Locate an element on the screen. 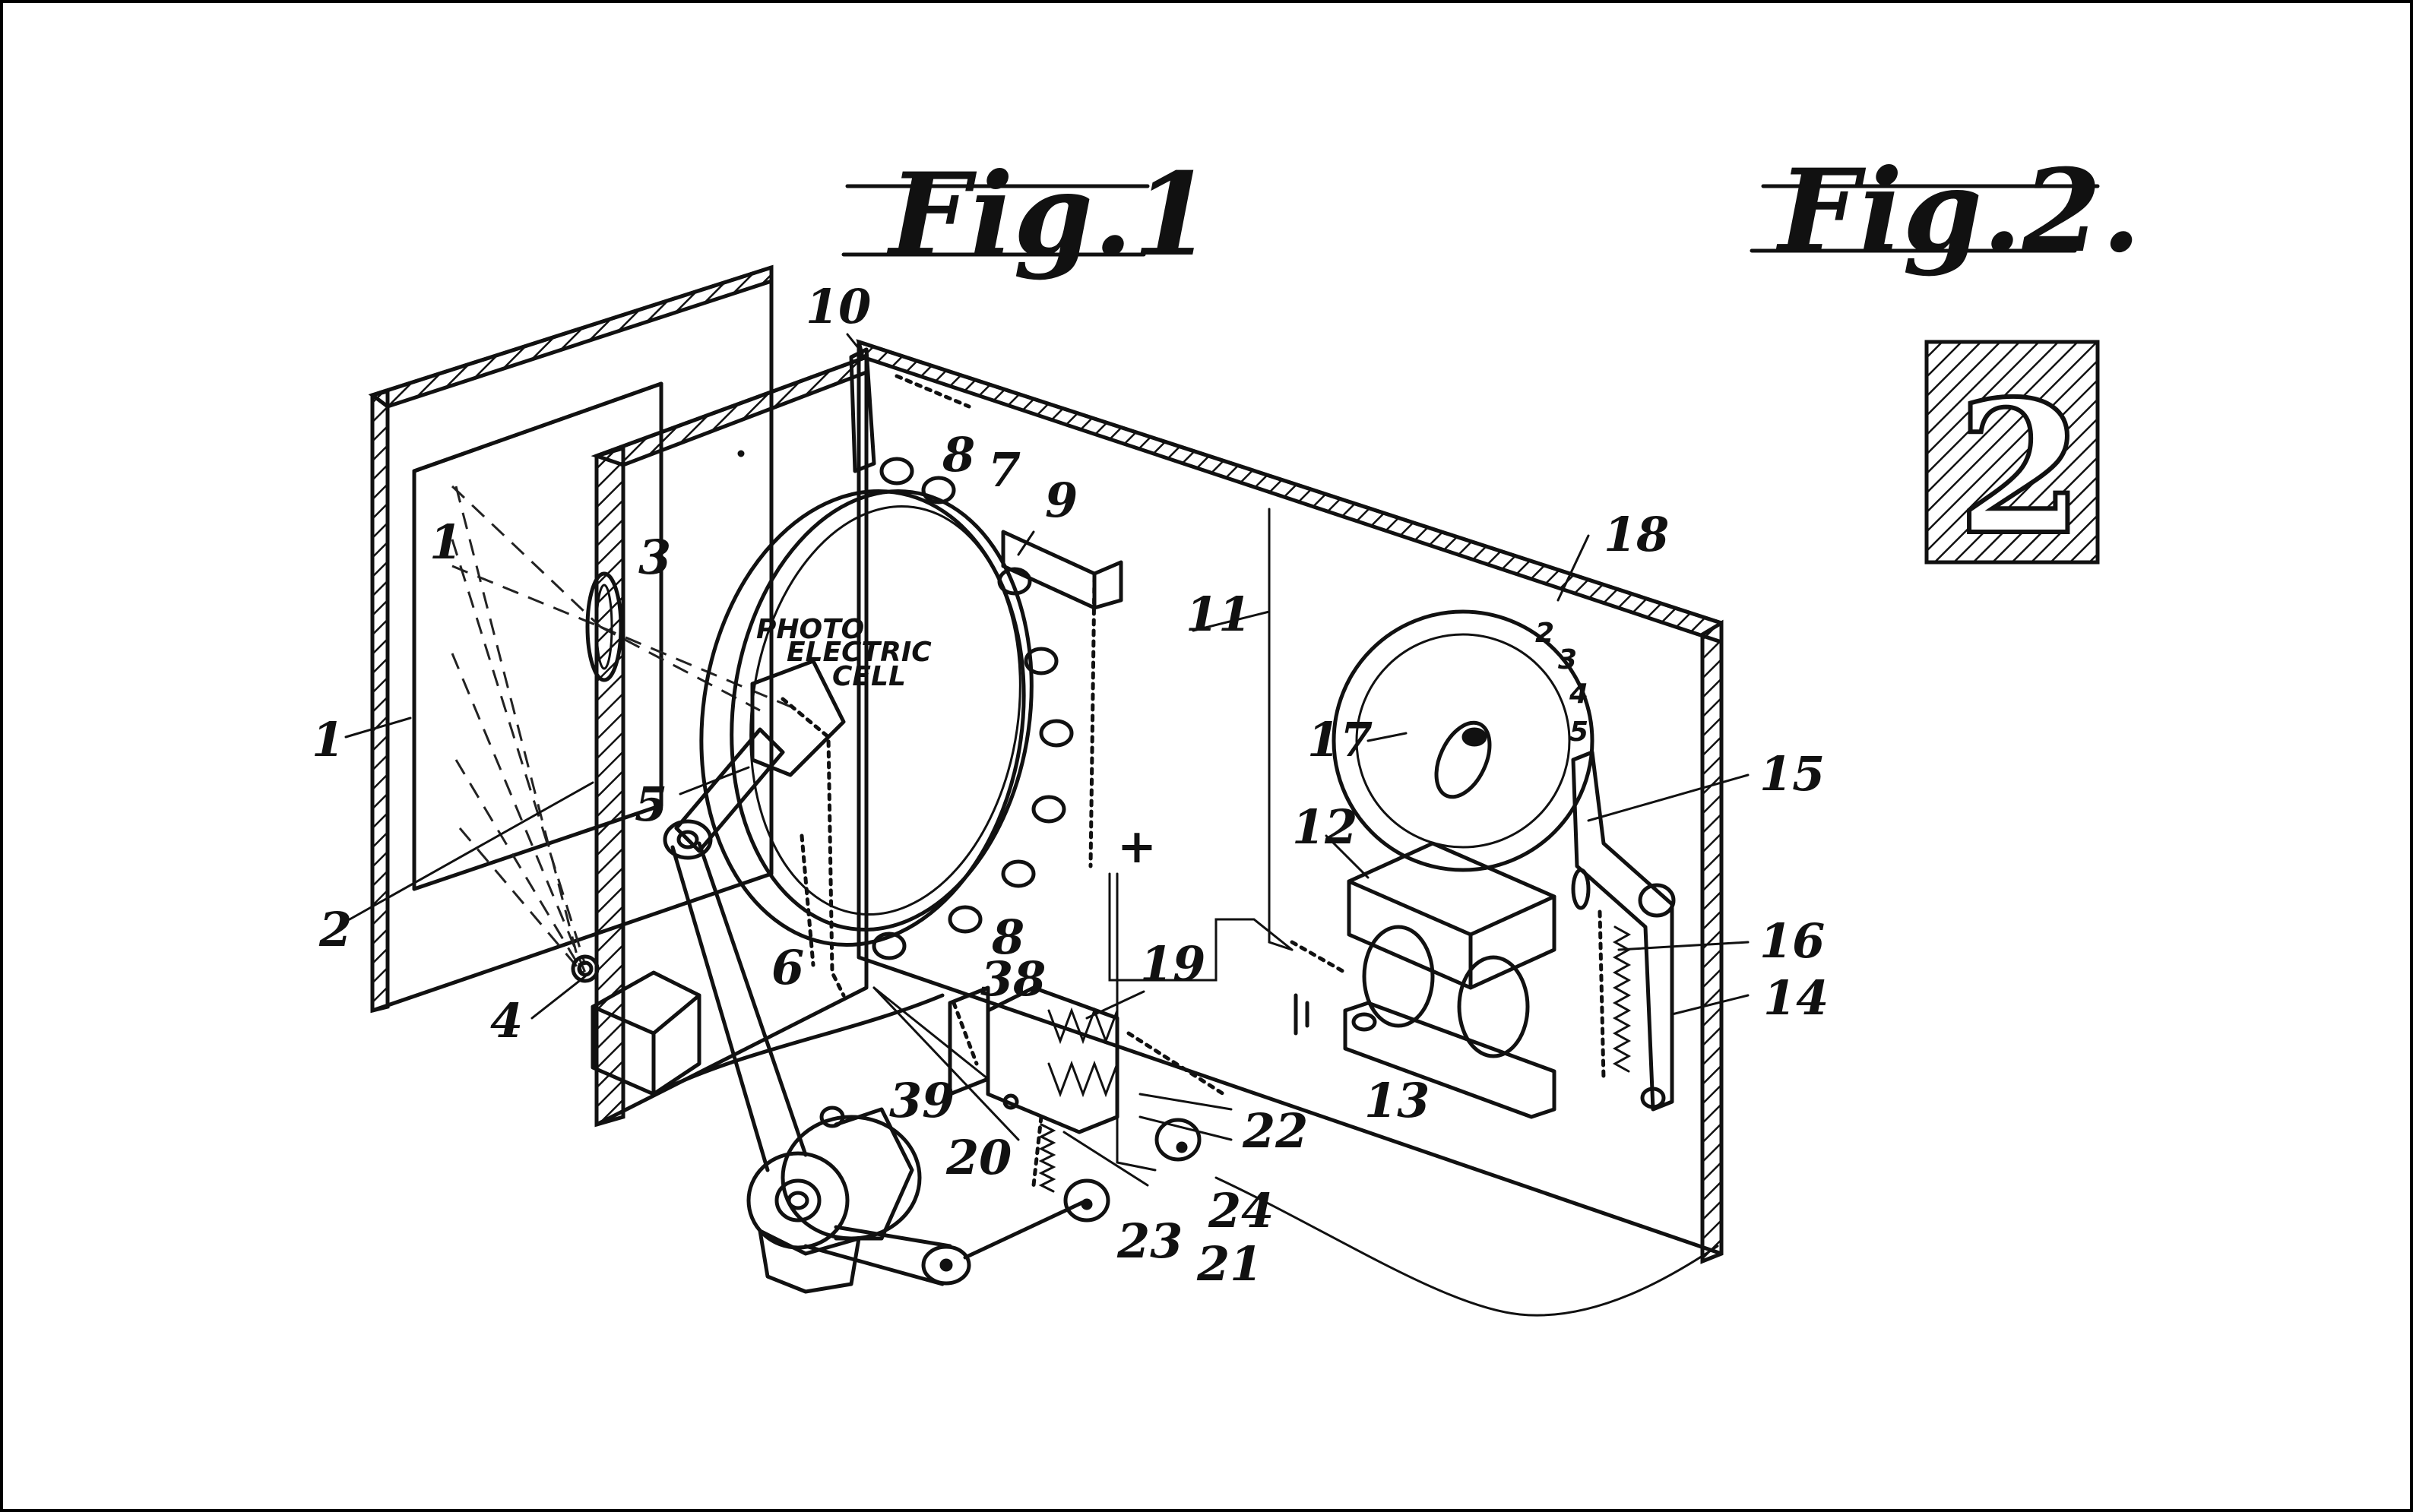  fig2-title: Fig.2. is located at coordinates (1945, 211).